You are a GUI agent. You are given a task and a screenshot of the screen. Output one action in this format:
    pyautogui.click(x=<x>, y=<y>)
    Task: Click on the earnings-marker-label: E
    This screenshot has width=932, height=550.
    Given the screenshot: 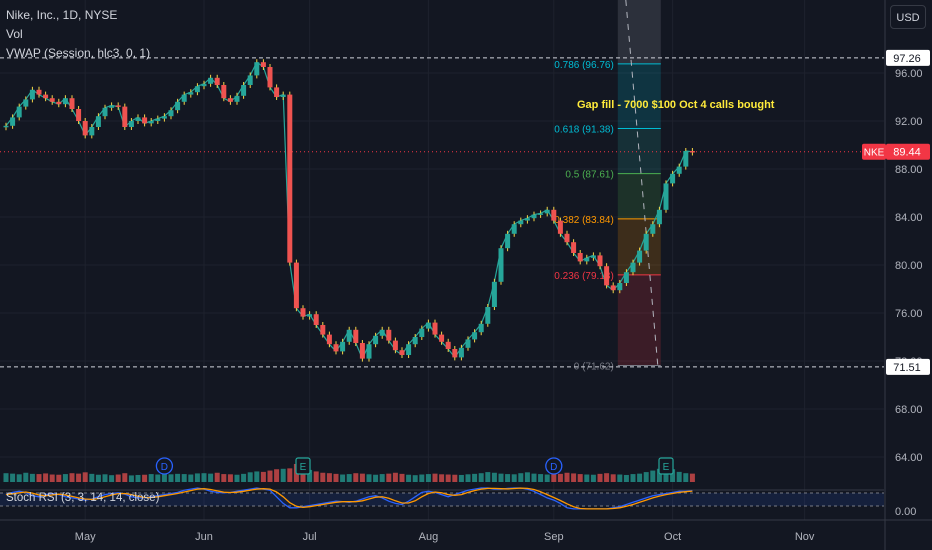 What is the action you would take?
    pyautogui.click(x=666, y=467)
    